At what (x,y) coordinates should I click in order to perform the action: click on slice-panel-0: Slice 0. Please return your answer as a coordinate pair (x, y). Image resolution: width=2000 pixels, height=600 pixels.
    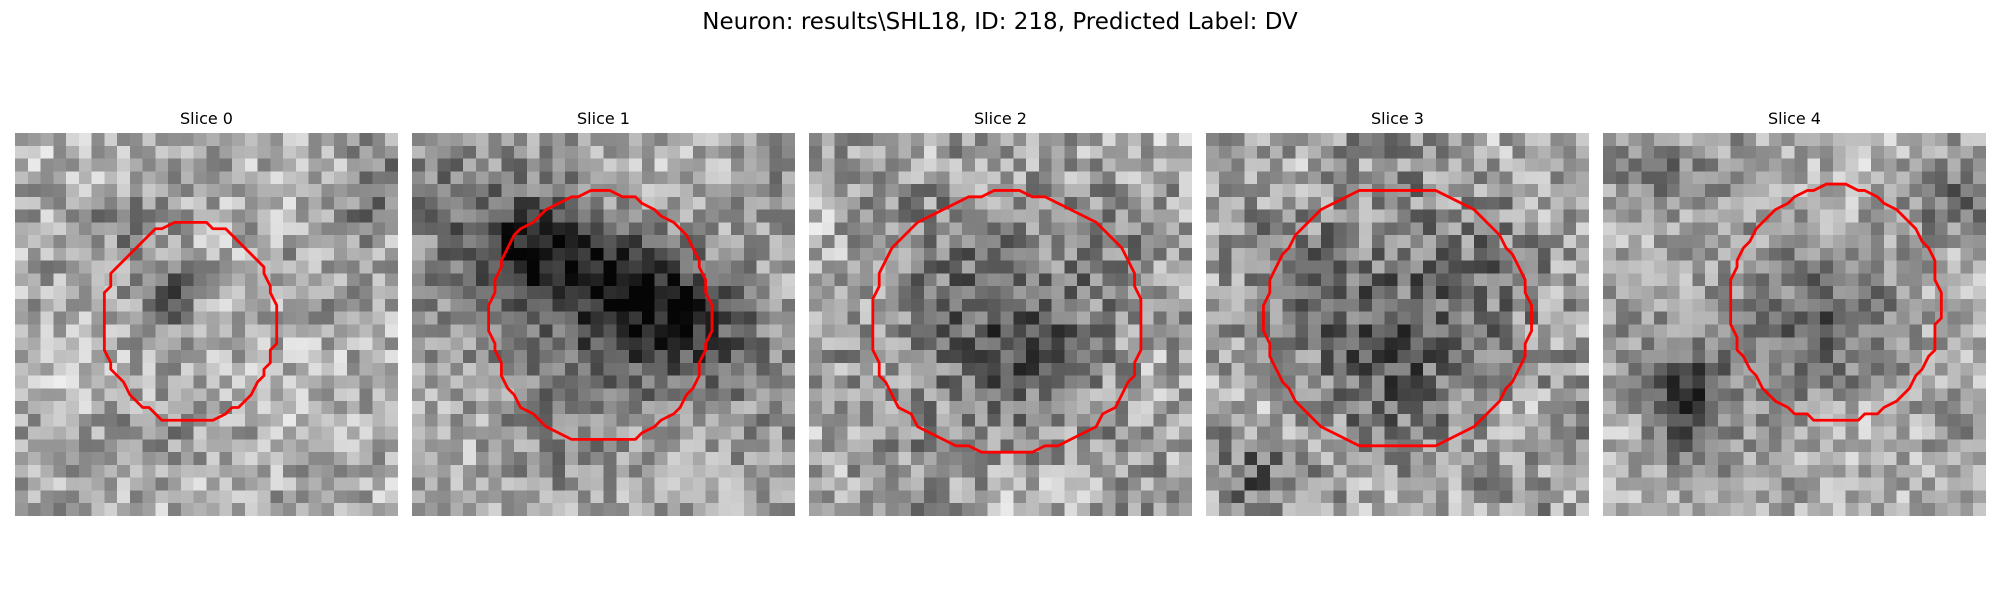
    Looking at the image, I should click on (206, 312).